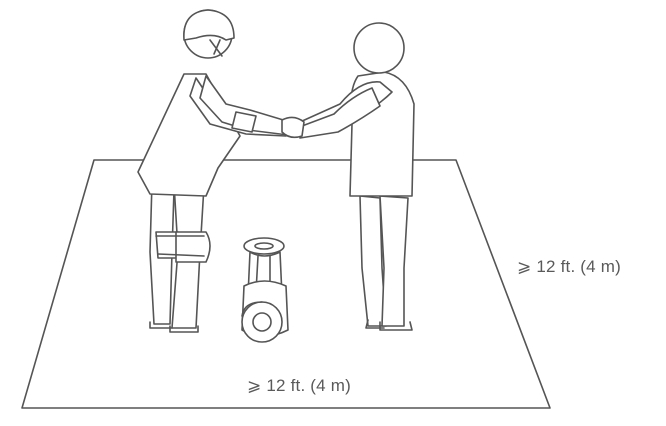  What do you see at coordinates (299, 385) in the screenshot?
I see `front-clearance-label: ⩾ 12 ft. (4 m)` at bounding box center [299, 385].